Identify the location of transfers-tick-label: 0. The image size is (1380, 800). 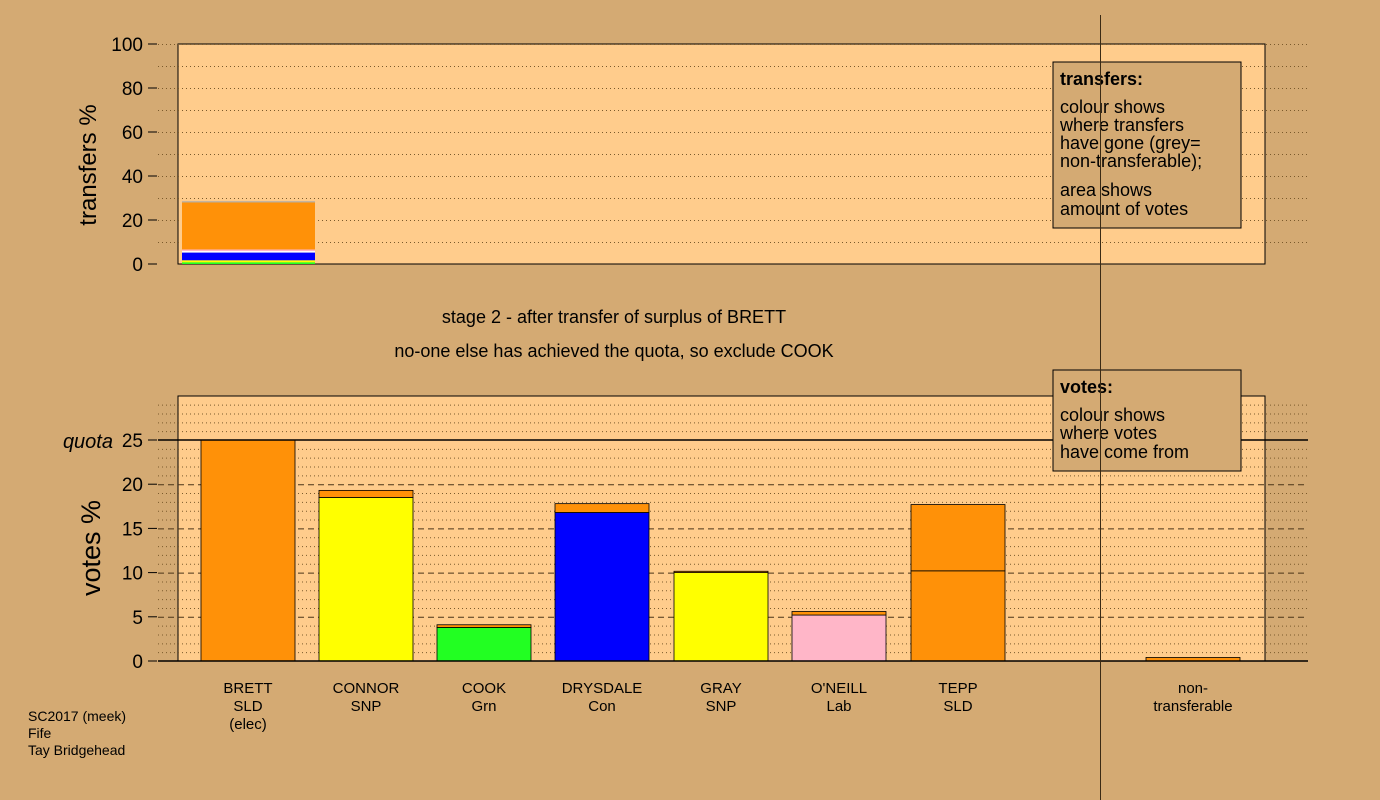
(137, 265).